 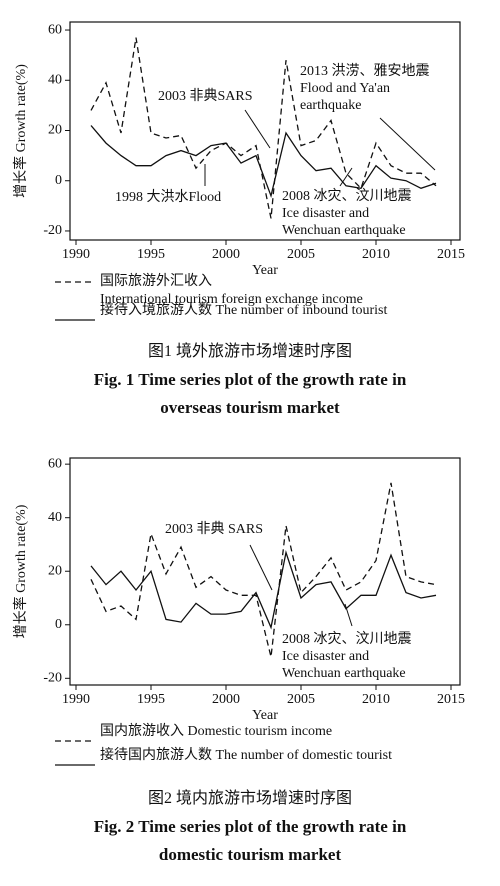 I want to click on caption-line: domestic tourism market, so click(x=250, y=854).